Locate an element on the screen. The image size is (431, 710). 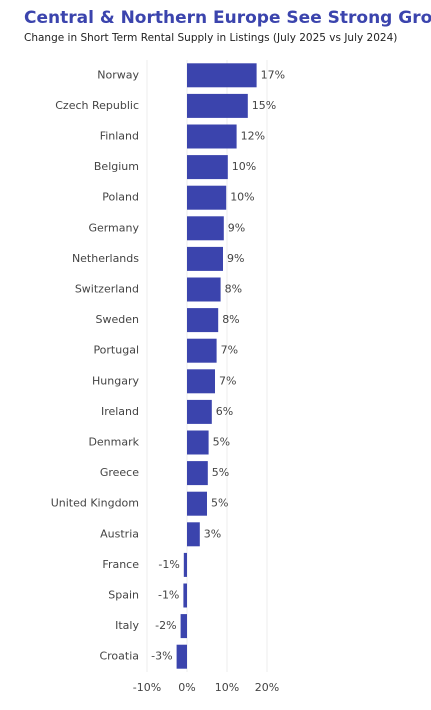
y-tick-label: Denmark is located at coordinates (113, 442).